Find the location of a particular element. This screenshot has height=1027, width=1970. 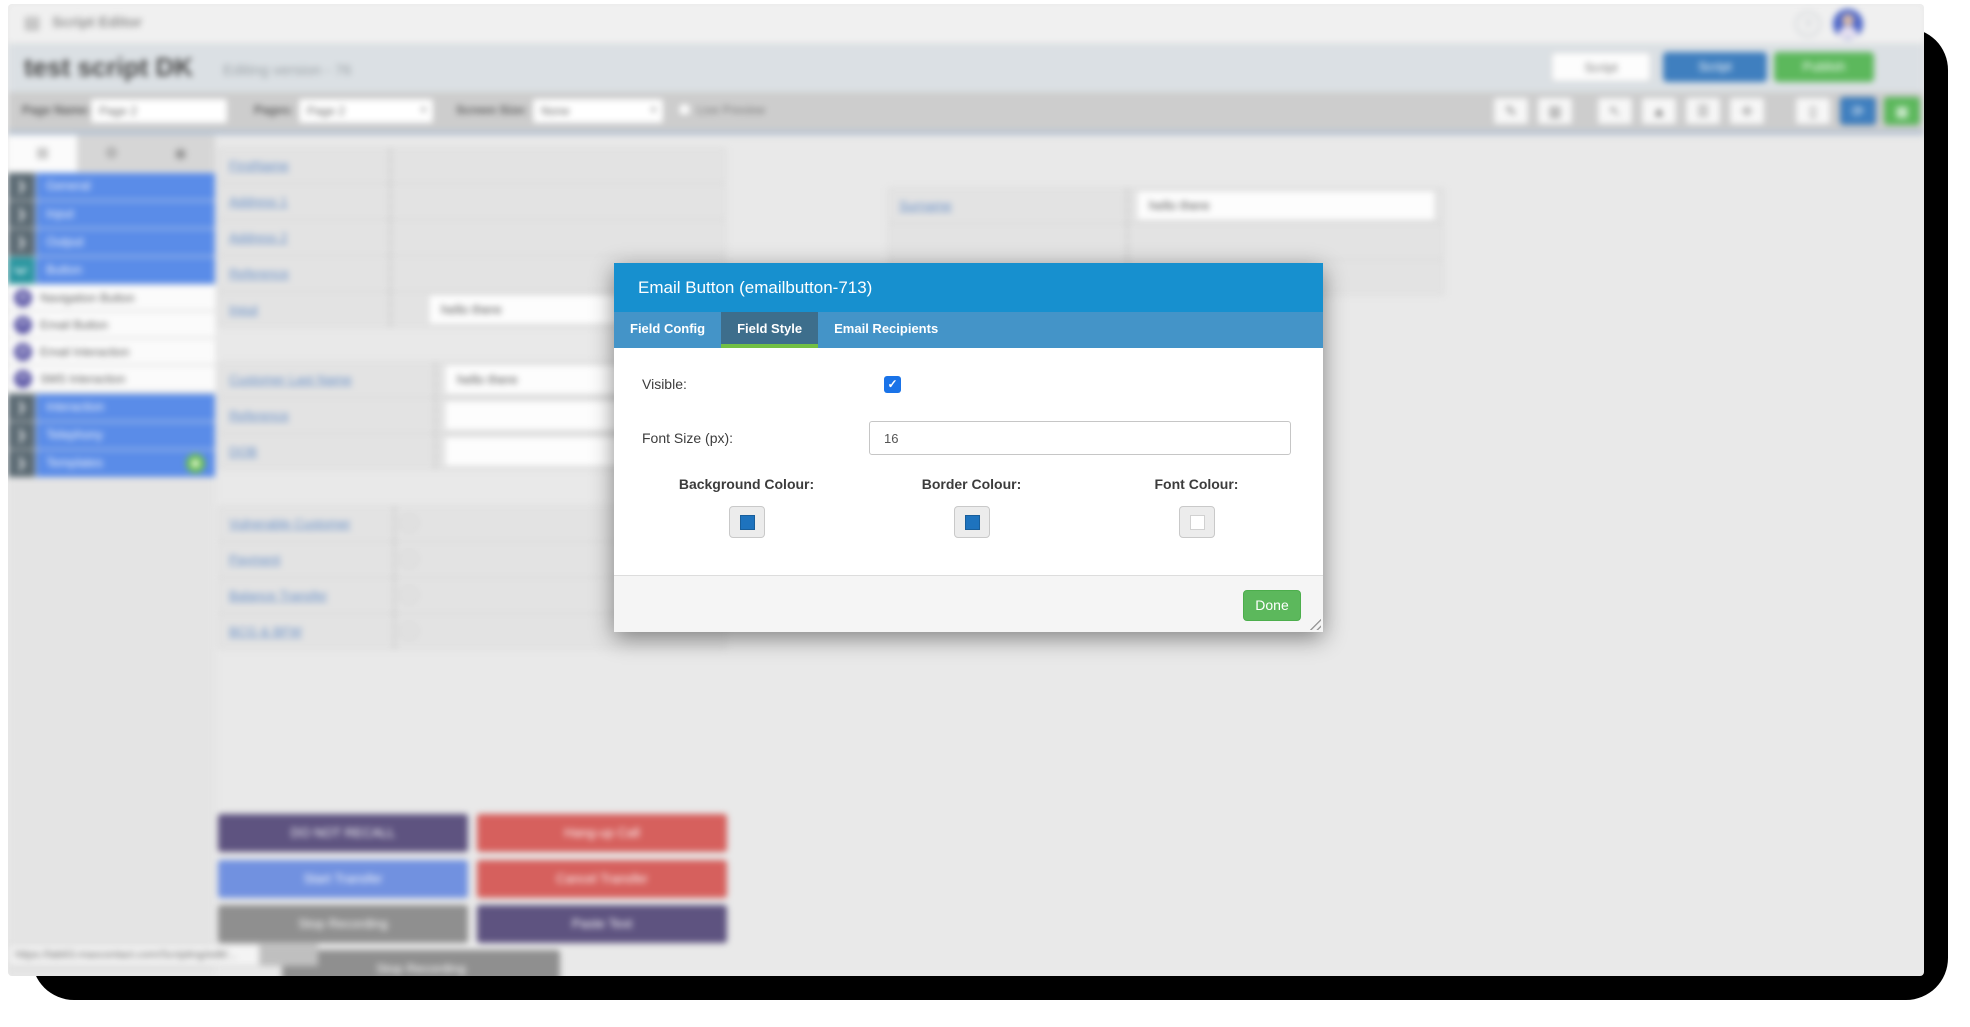

field-link: Address 2 is located at coordinates (258, 237).